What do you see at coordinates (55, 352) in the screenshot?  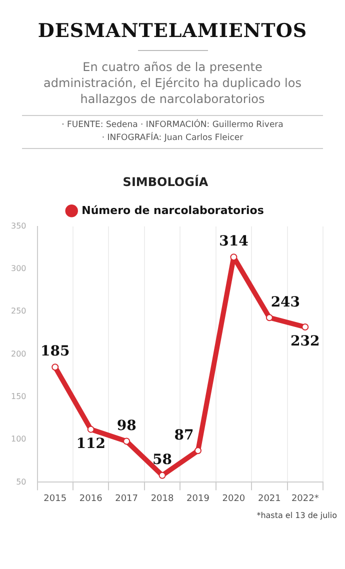 I see `data-label: 185` at bounding box center [55, 352].